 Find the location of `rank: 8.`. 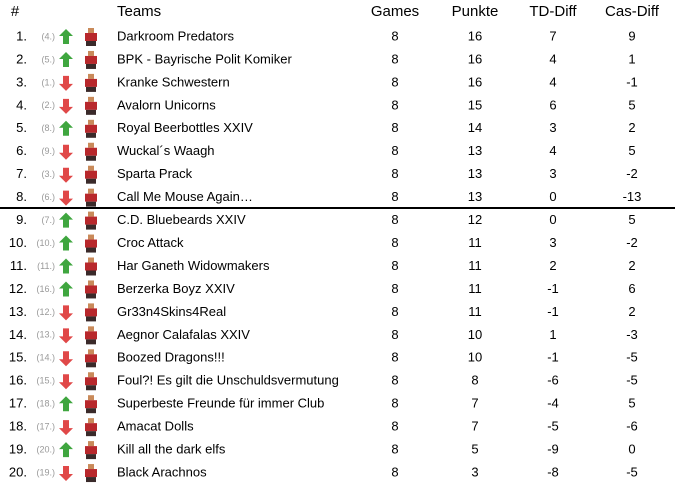

rank: 8. is located at coordinates (21, 196).